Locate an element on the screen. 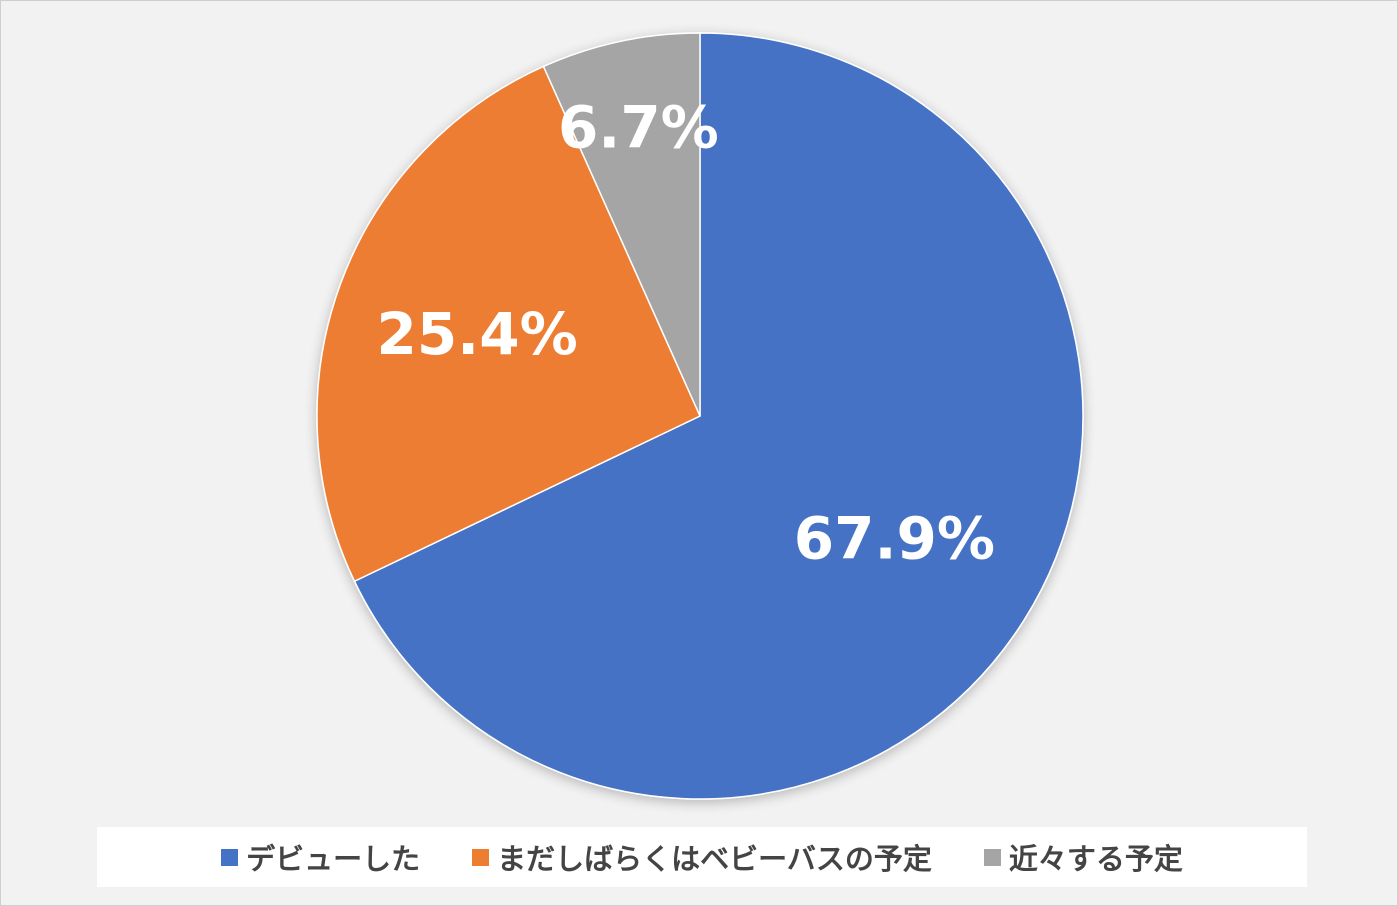 This screenshot has height=906, width=1398. legend: デビューした まだしばらくはベビーバスの予定 近々する予定 is located at coordinates (702, 857).